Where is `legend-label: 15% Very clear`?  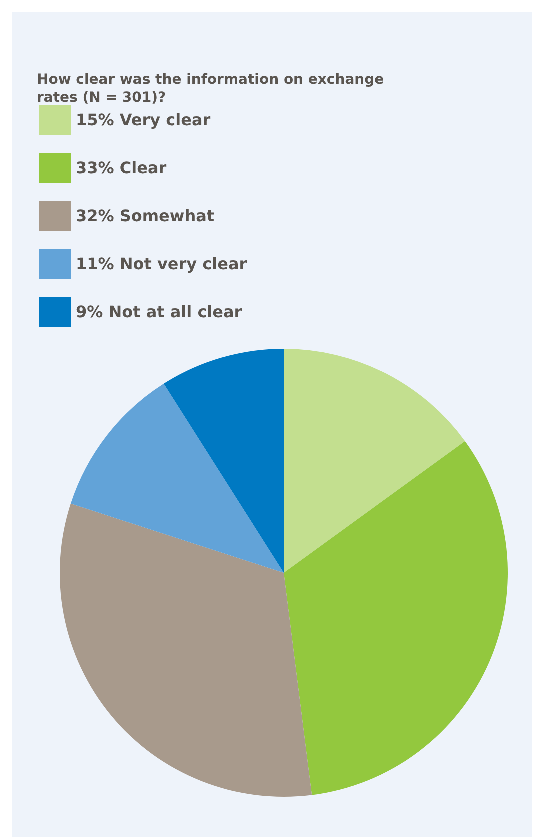
legend-label: 15% Very clear is located at coordinates (143, 120).